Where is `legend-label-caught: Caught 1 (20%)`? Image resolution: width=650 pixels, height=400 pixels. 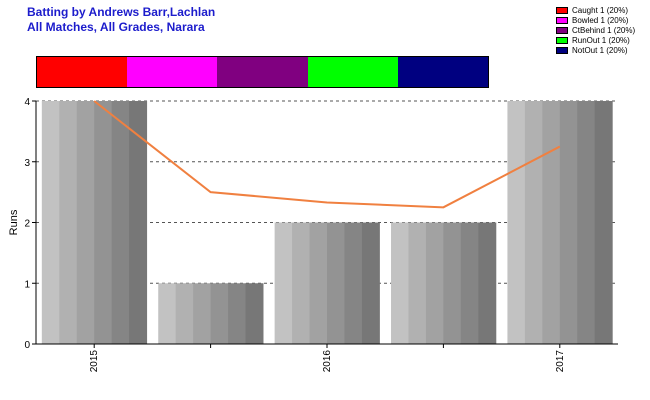 legend-label-caught: Caught 1 (20%) is located at coordinates (600, 10).